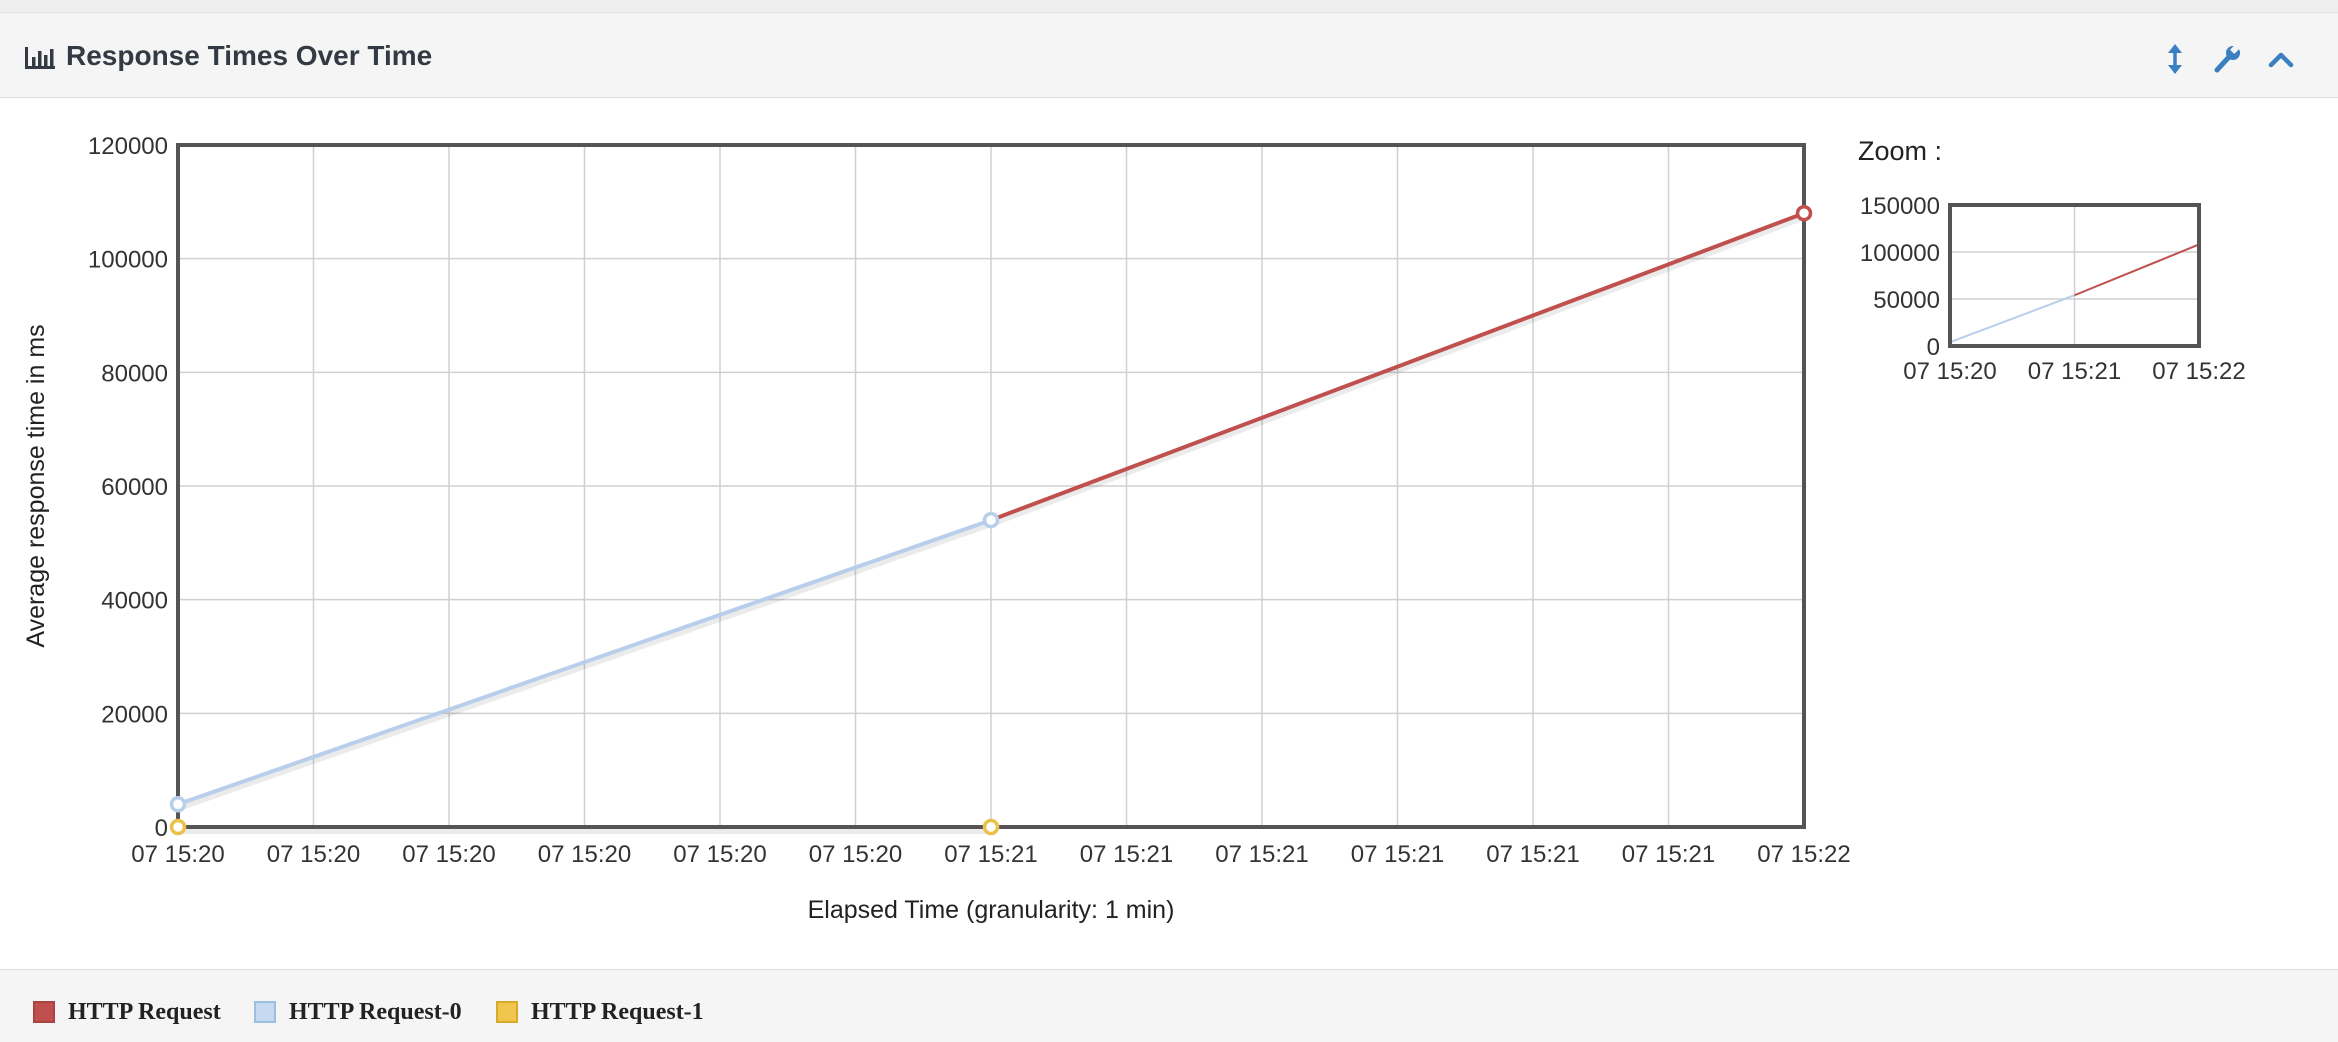 The width and height of the screenshot is (2338, 1042). I want to click on resize-vertical-button, so click(2175, 59).